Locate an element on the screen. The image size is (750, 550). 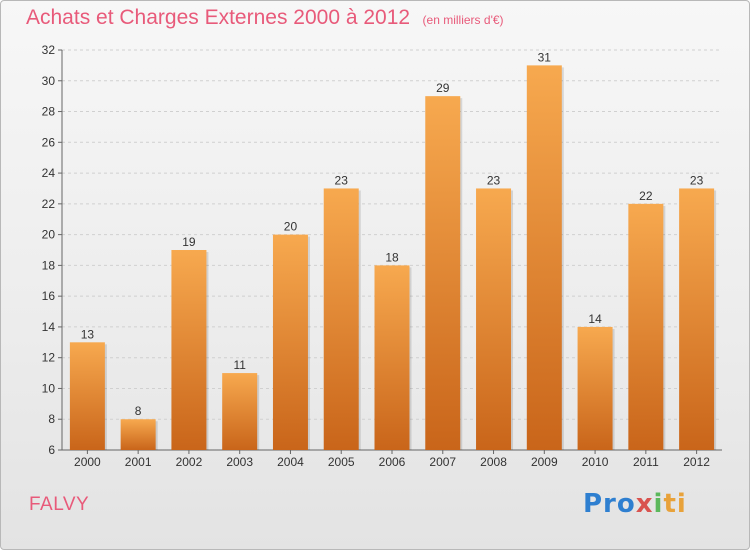
bar-2003 is located at coordinates (240, 411).